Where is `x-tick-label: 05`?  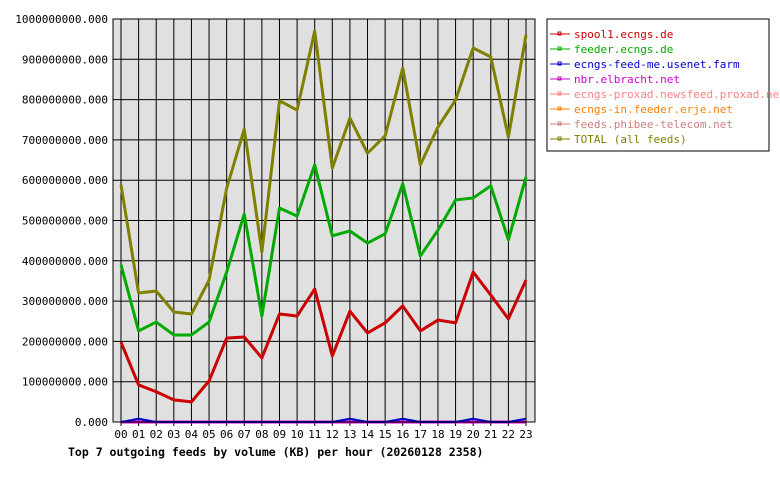 x-tick-label: 05 is located at coordinates (208, 434).